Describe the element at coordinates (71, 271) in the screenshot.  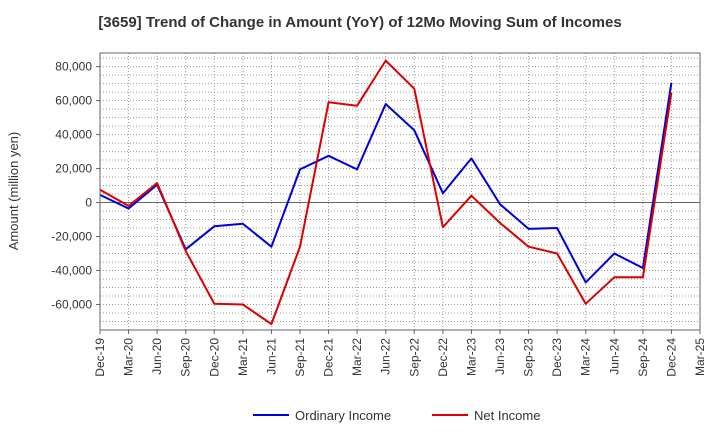
I see `y-tick-label: -40,000` at that location.